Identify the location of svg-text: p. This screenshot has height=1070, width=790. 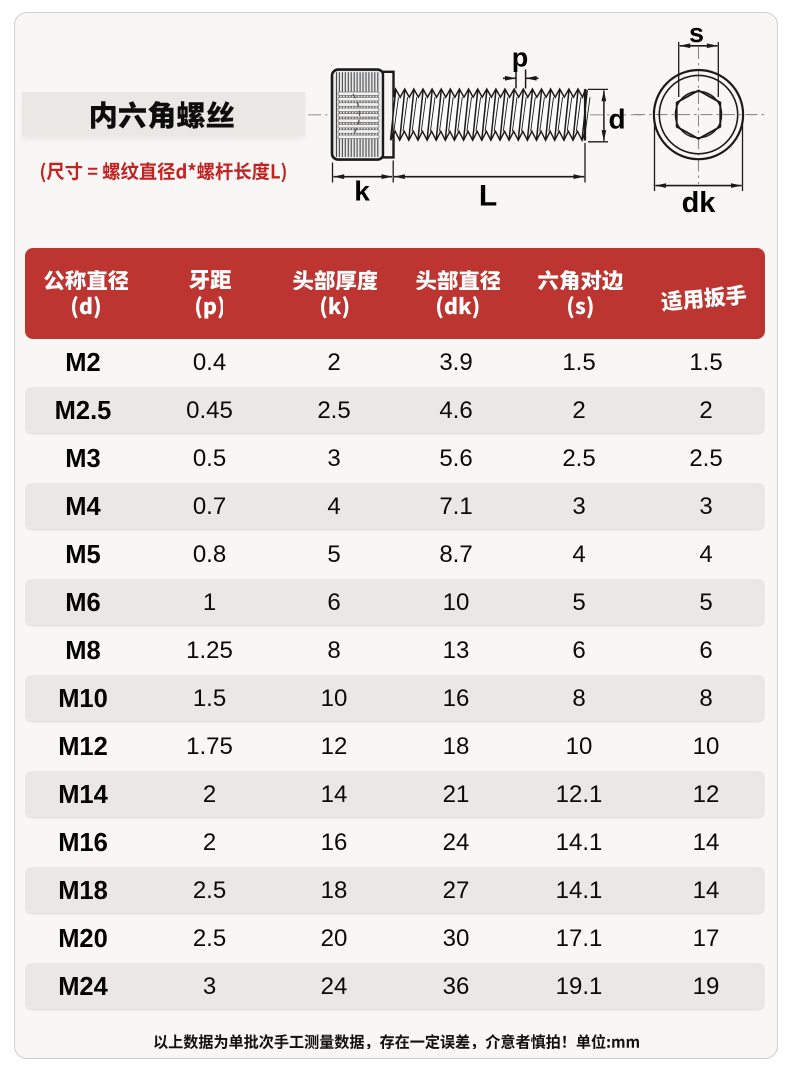
(520, 58).